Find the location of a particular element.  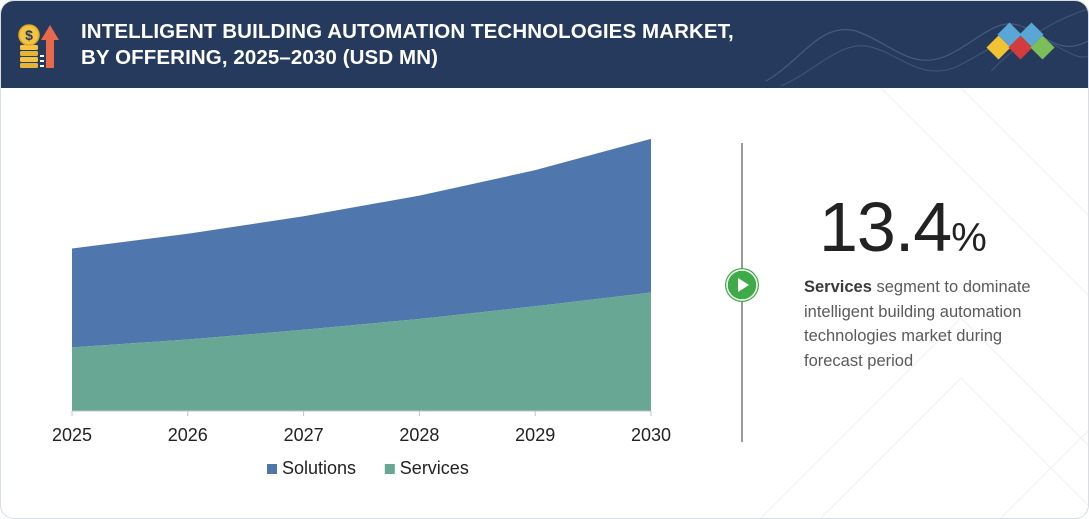

growth-rate-unit: % is located at coordinates (969, 238).